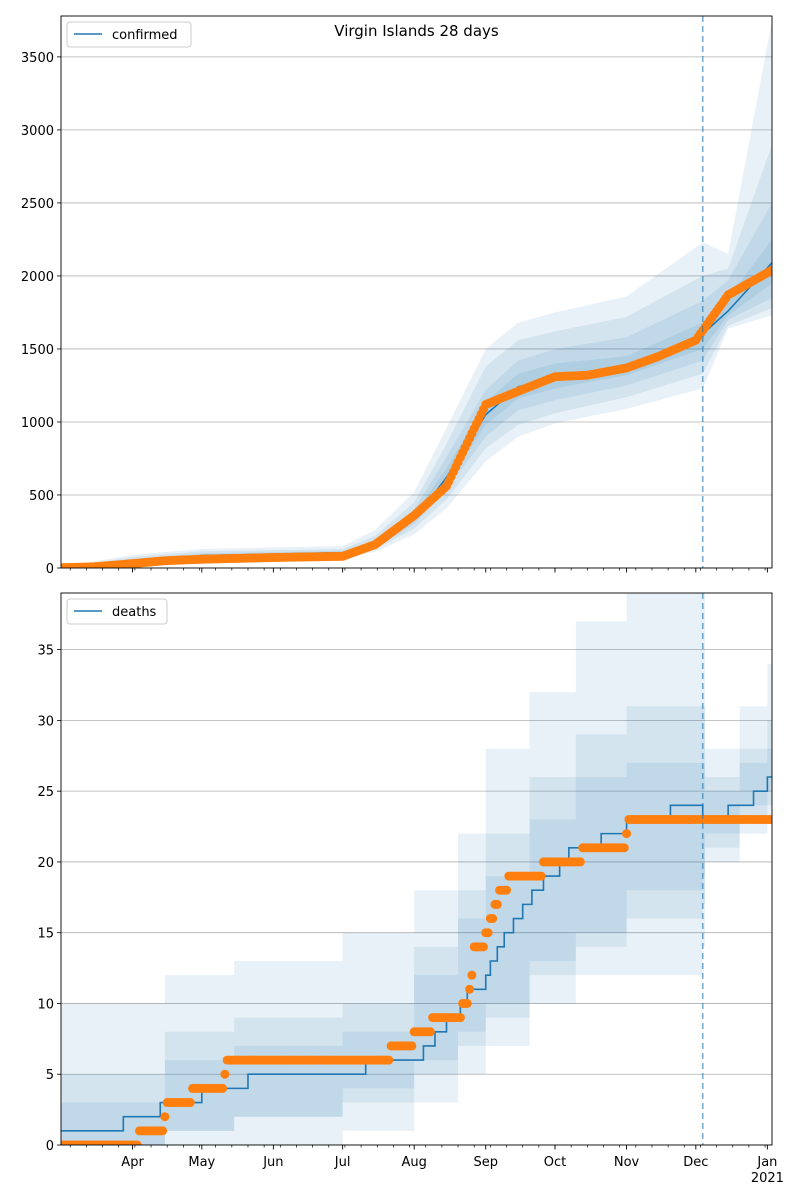  Describe the element at coordinates (37, 350) in the screenshot. I see `y-tick-label: 1500` at that location.